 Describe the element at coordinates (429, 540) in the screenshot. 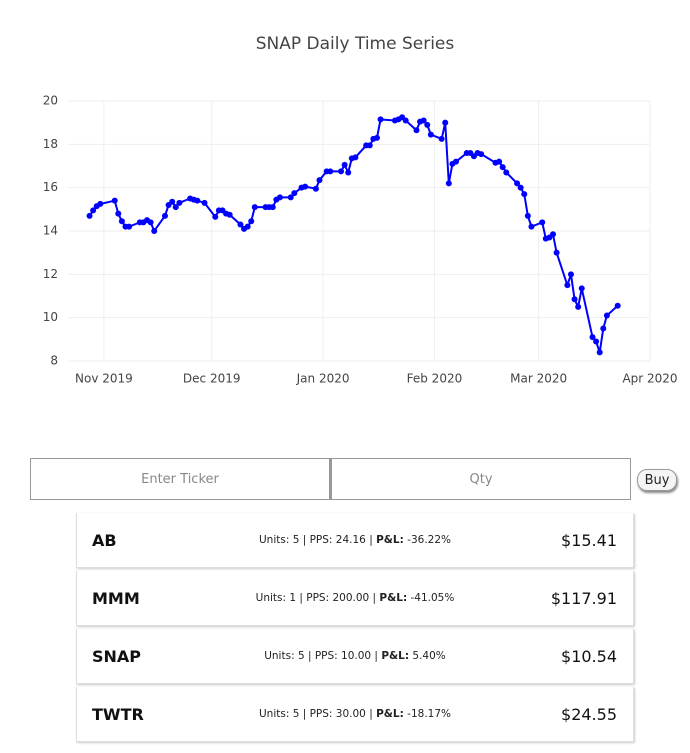

I see `pnl-value: -36.22%` at that location.